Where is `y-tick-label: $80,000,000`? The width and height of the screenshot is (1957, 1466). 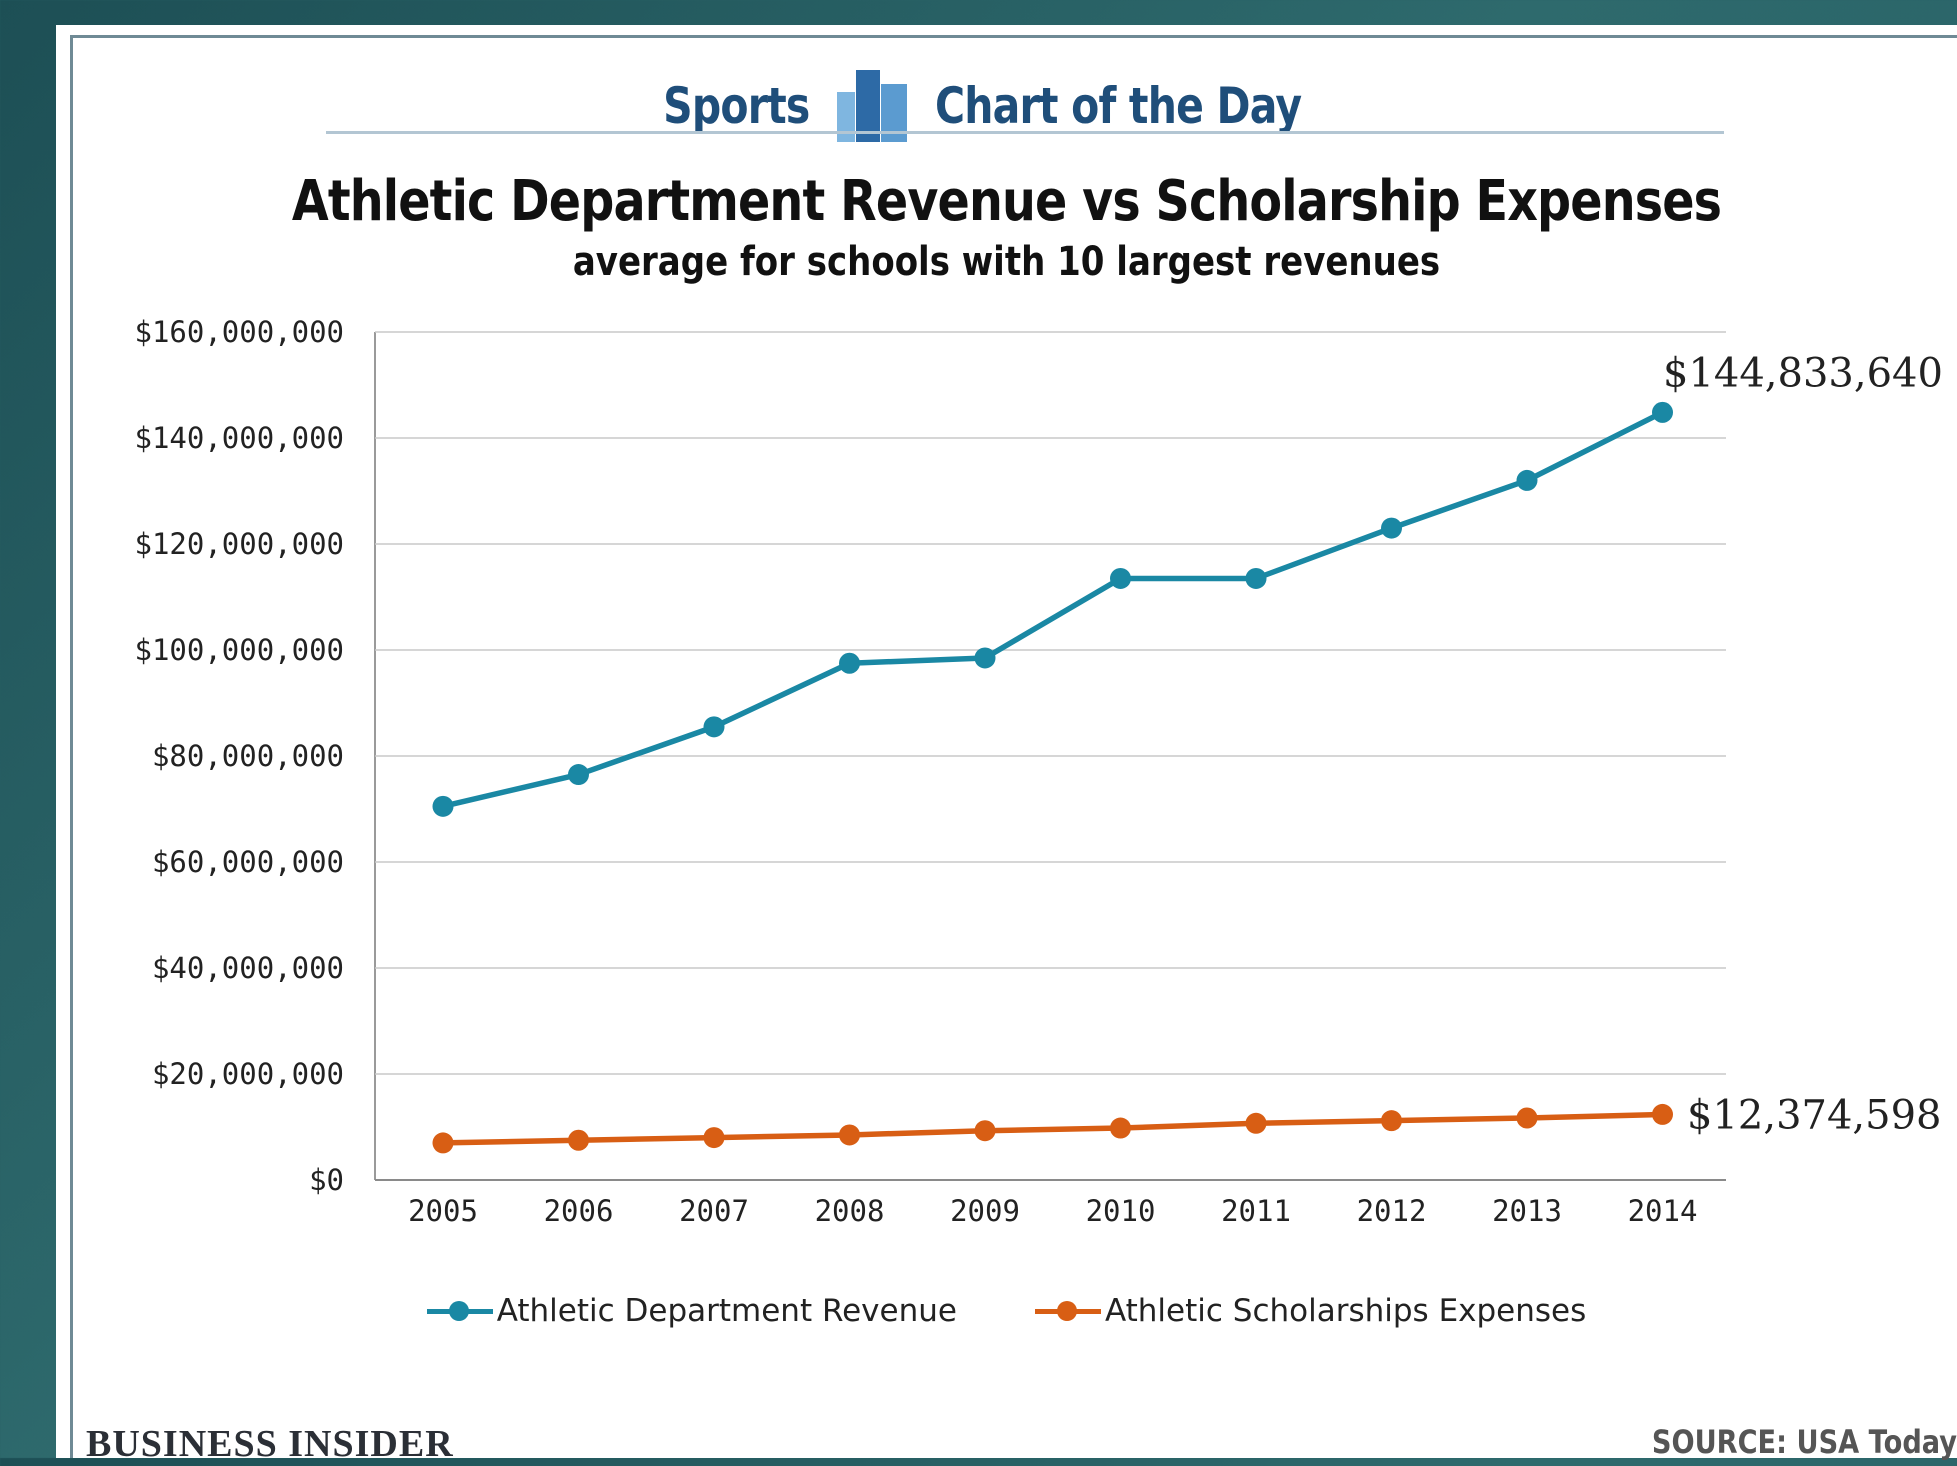
y-tick-label: $80,000,000 is located at coordinates (248, 756).